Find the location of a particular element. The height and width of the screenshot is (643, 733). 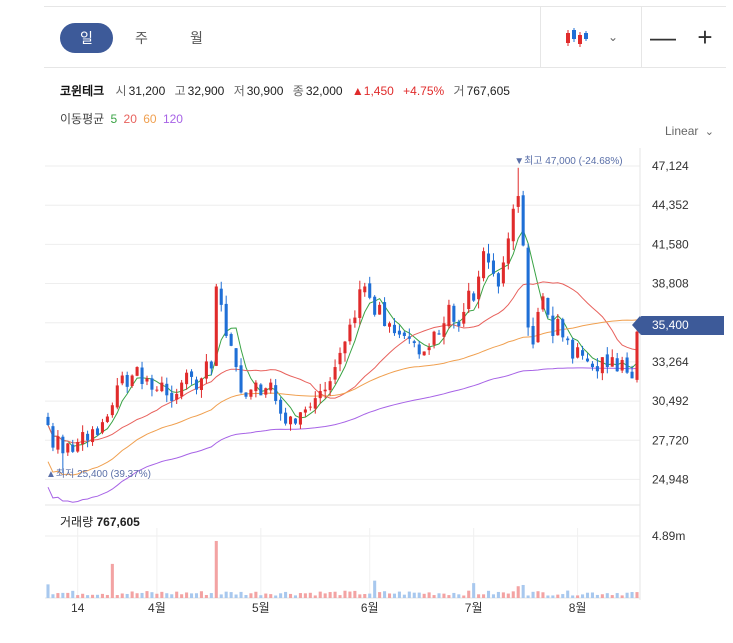

zoom-out-button: — is located at coordinates (663, 36).